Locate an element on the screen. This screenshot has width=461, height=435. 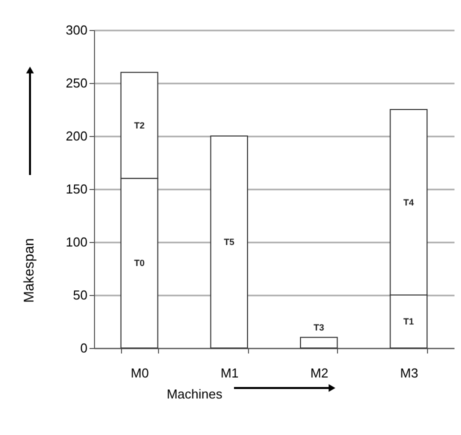
data-label: T2 is located at coordinates (139, 125).